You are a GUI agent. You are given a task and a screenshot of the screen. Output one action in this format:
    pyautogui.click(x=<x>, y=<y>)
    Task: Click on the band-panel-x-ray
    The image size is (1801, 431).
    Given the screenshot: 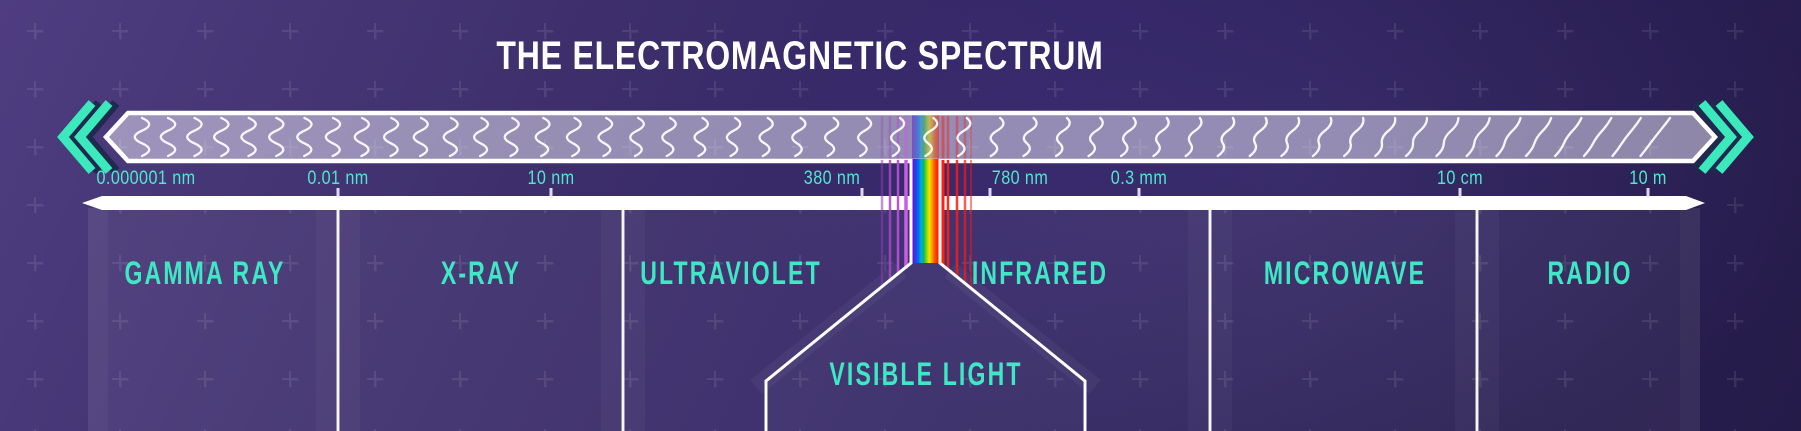 What is the action you would take?
    pyautogui.click(x=480, y=319)
    